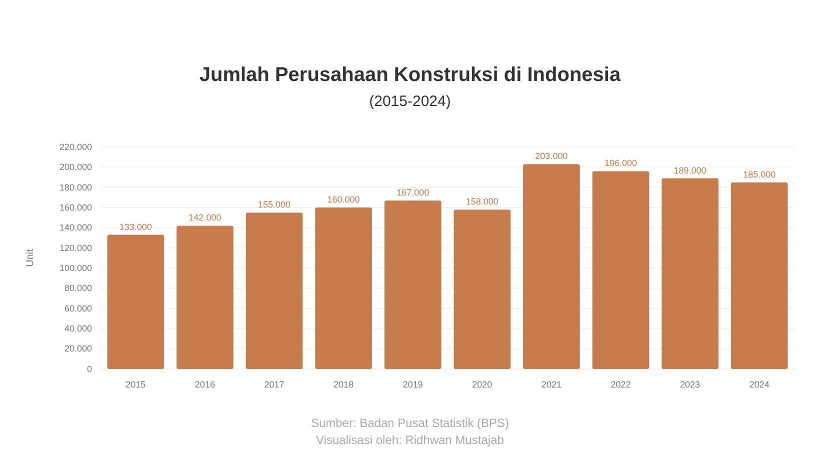 The image size is (820, 460). Describe the element at coordinates (551, 384) in the screenshot. I see `x-tick-label: 2021` at that location.